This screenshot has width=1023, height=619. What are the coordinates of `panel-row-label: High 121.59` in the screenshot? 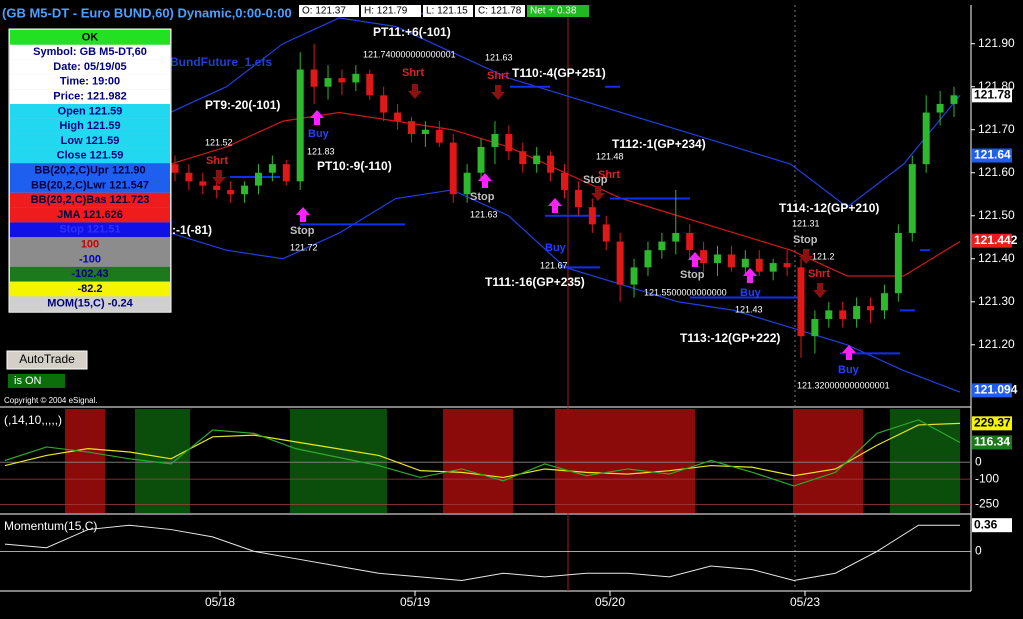 It's located at (89, 126).